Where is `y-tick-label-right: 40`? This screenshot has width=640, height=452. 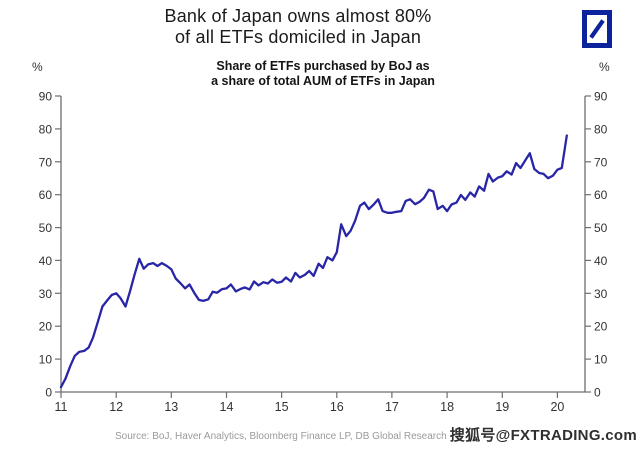 y-tick-label-right: 40 is located at coordinates (601, 261).